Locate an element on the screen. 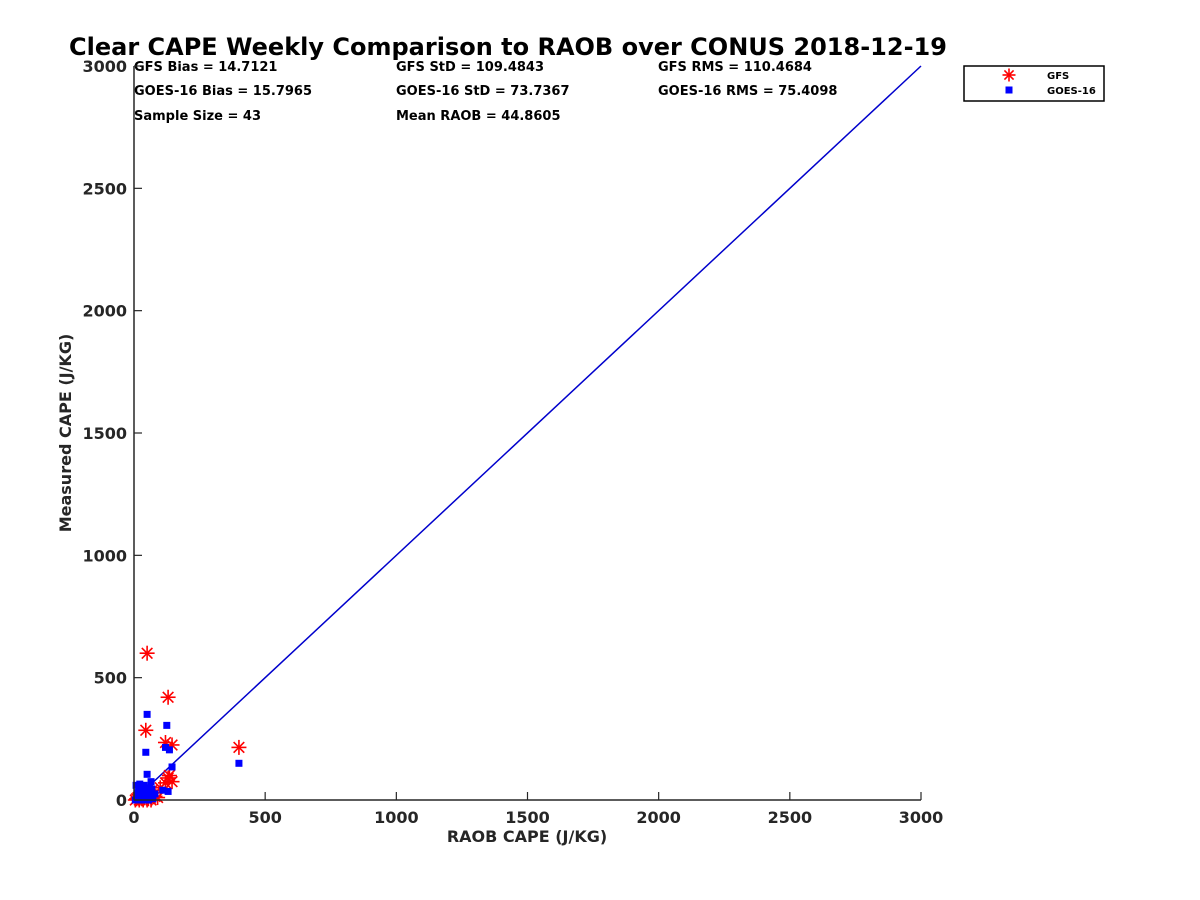 The image size is (1200, 900). stat-text: Mean RAOB = 44.8605 is located at coordinates (478, 116).